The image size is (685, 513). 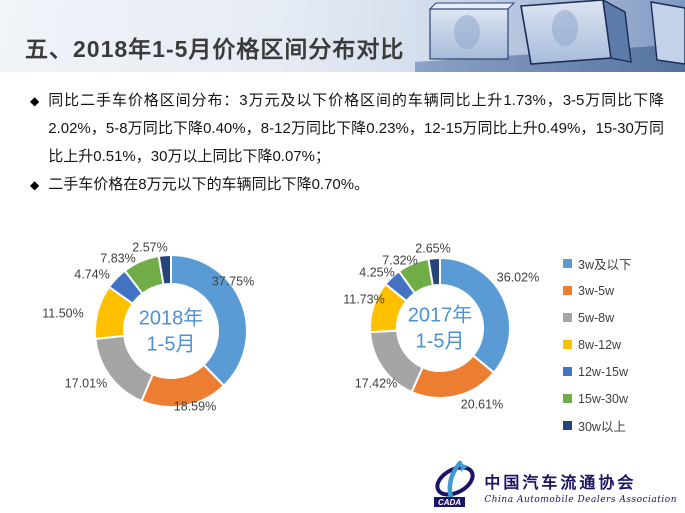 I want to click on legend-item: 8w-12w, so click(x=597, y=344).